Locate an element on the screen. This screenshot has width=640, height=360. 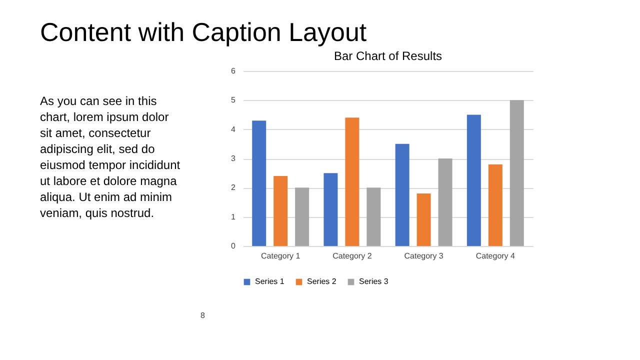
y-tick-label: 1 is located at coordinates (233, 217).